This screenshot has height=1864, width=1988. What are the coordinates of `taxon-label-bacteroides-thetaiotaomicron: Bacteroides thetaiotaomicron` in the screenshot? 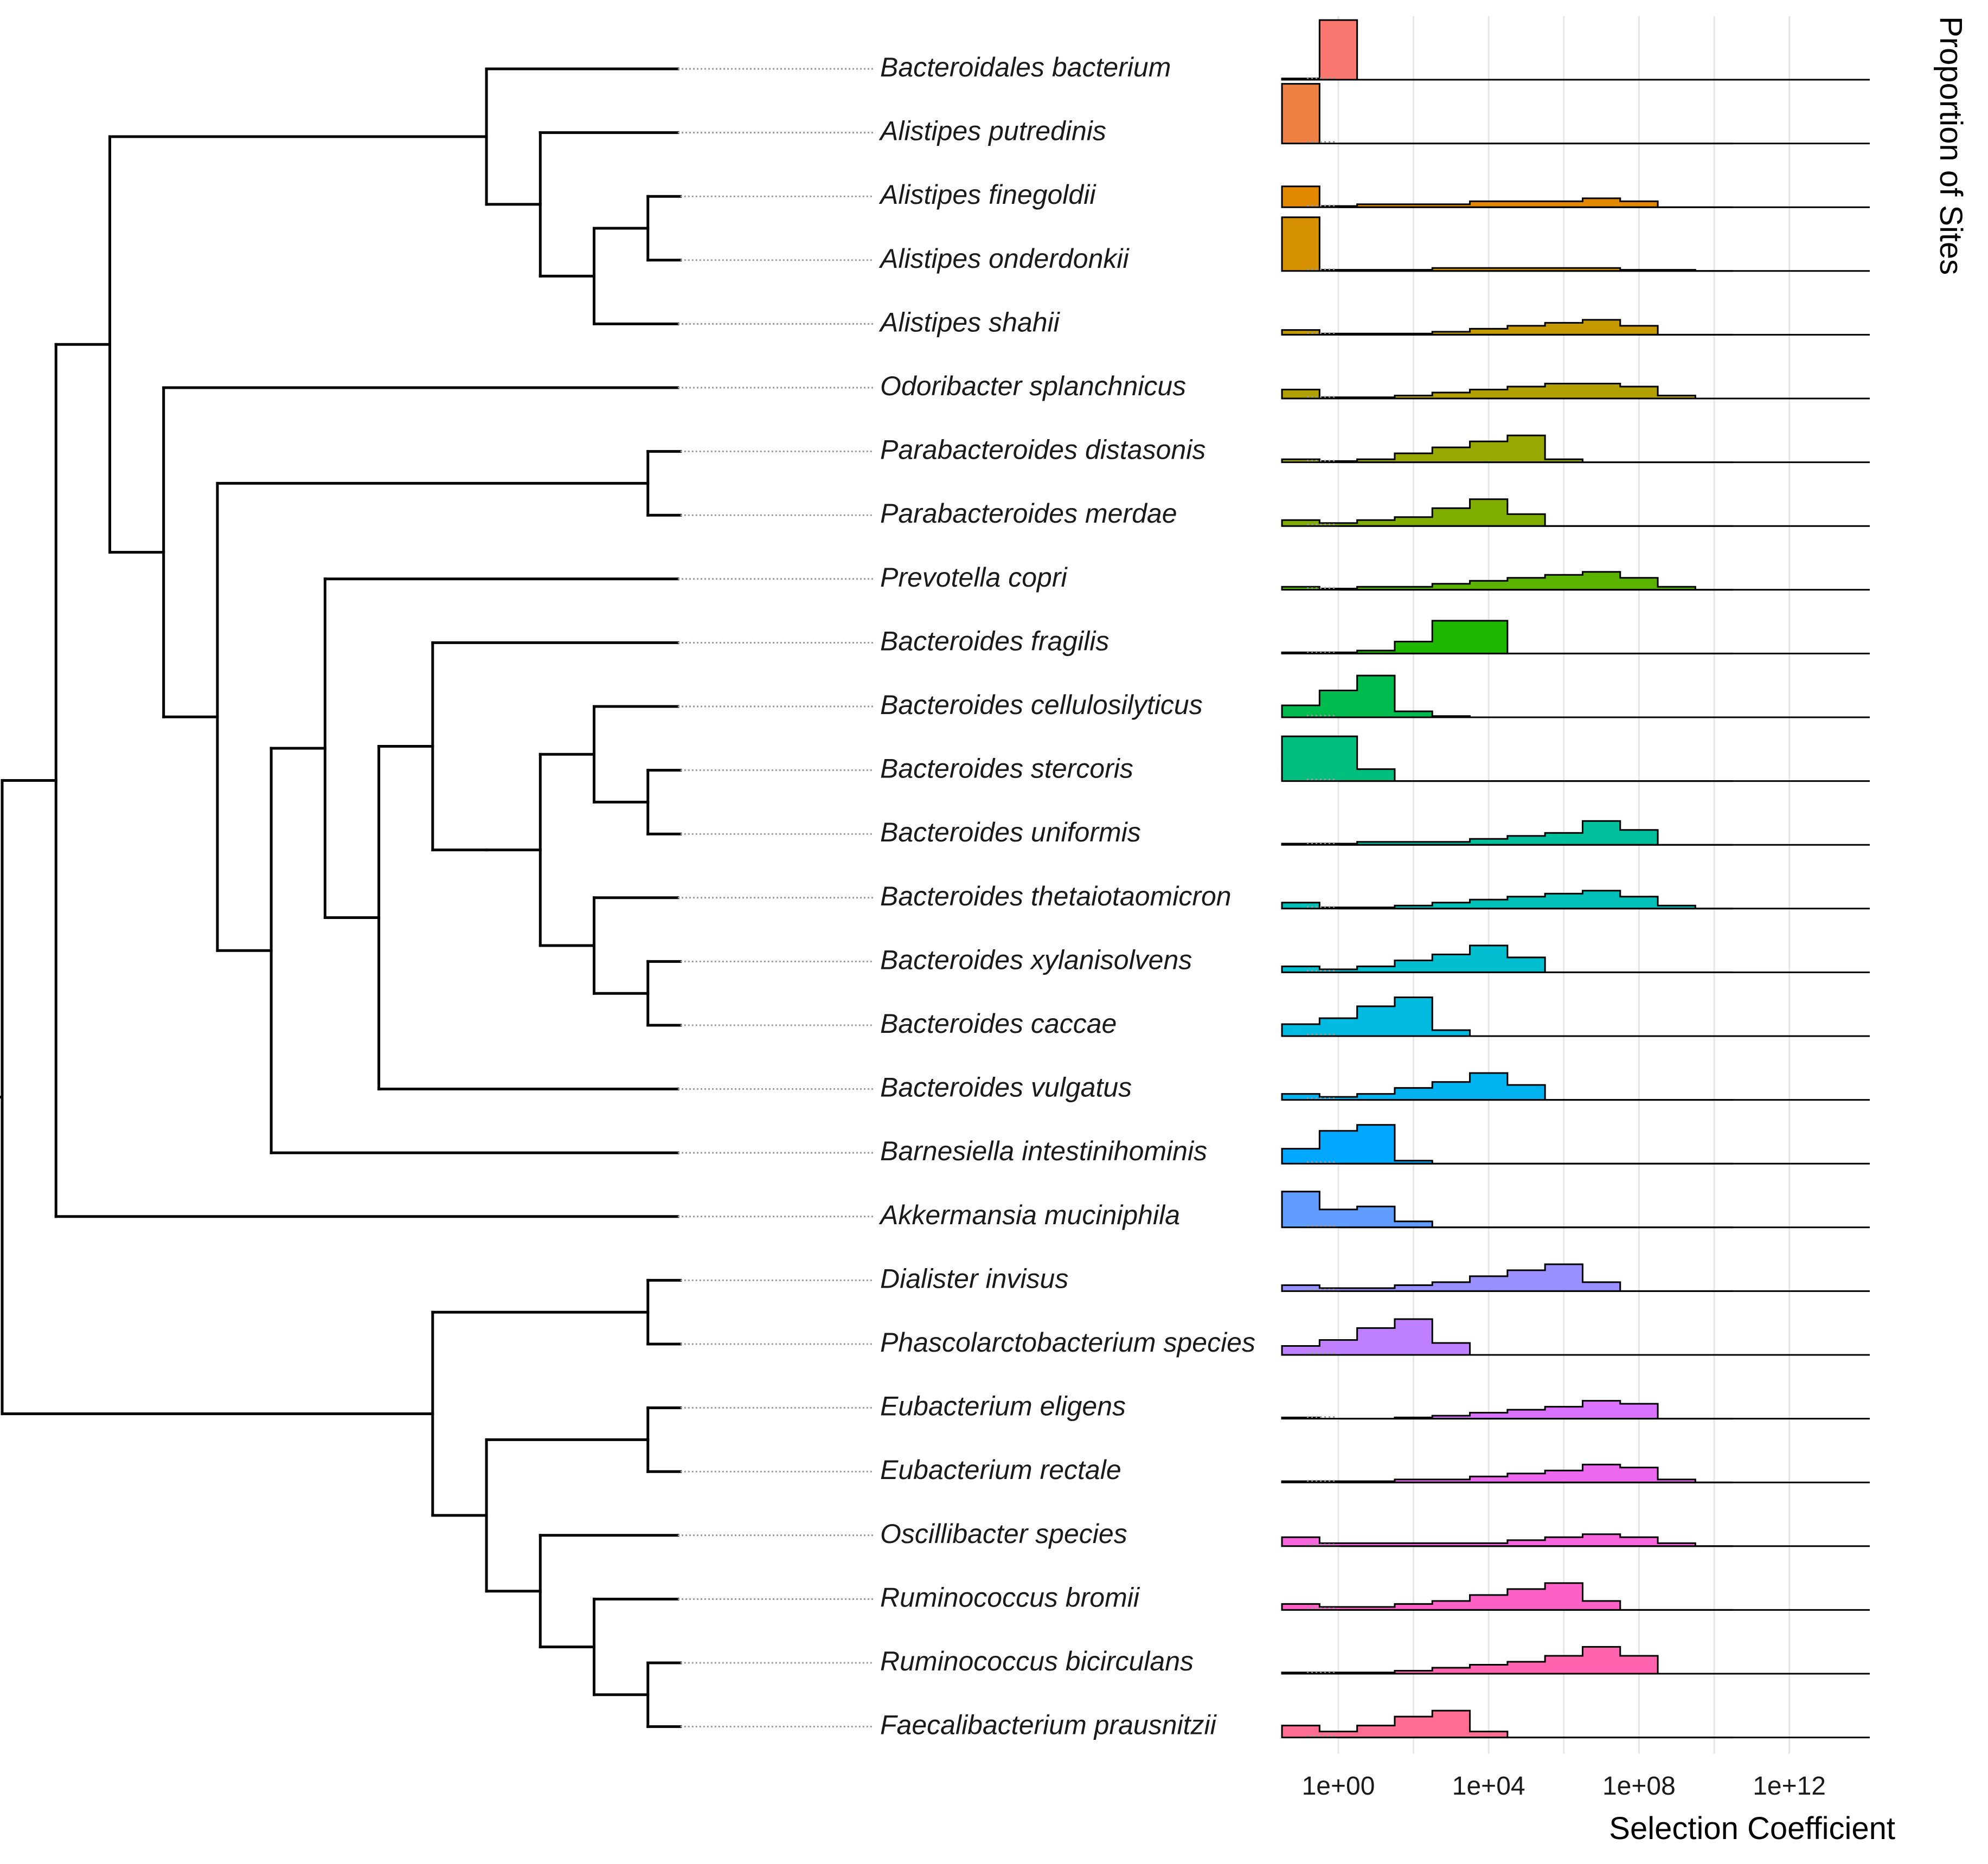 It's located at (1056, 896).